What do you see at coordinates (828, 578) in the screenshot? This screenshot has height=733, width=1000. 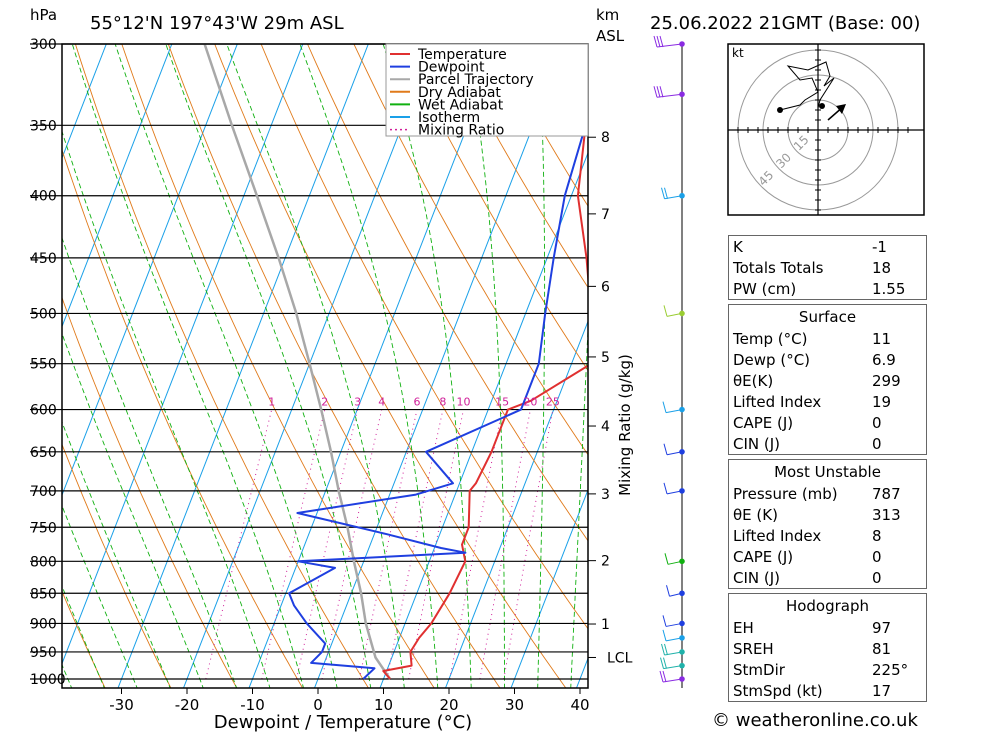 I see `index-row: CIN (J) 0` at bounding box center [828, 578].